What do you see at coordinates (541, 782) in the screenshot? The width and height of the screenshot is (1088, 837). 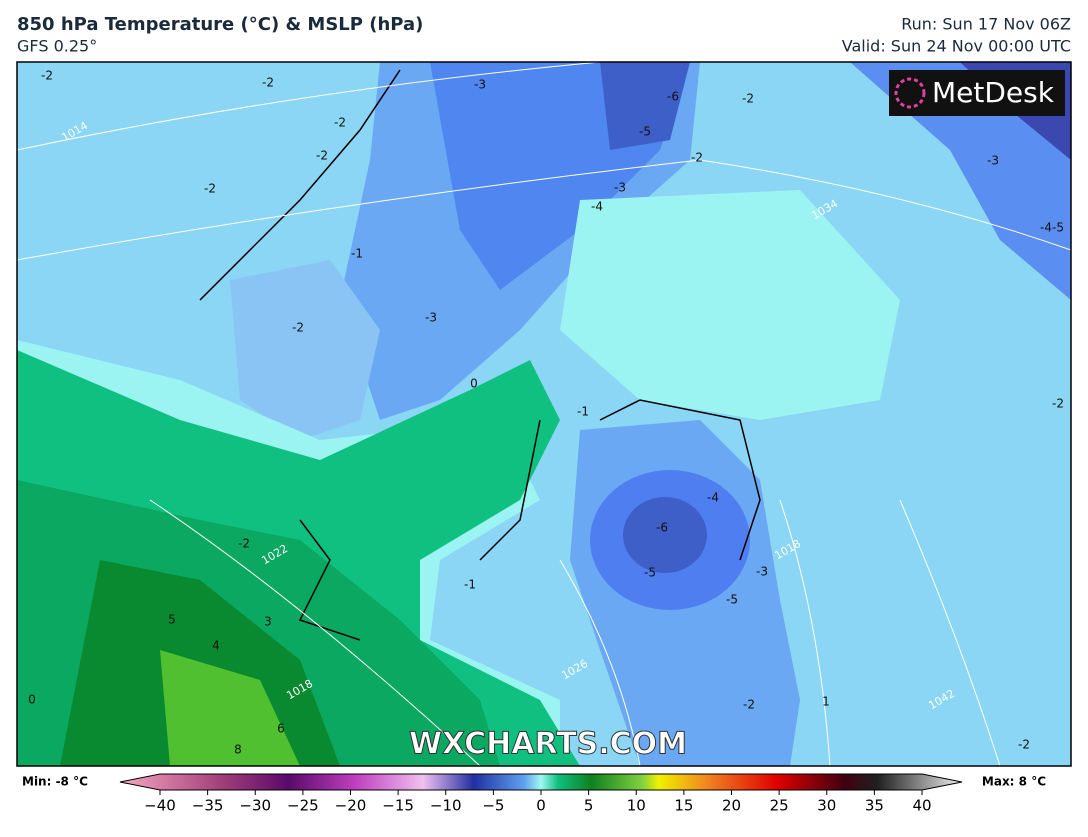 I see `colorbar` at bounding box center [541, 782].